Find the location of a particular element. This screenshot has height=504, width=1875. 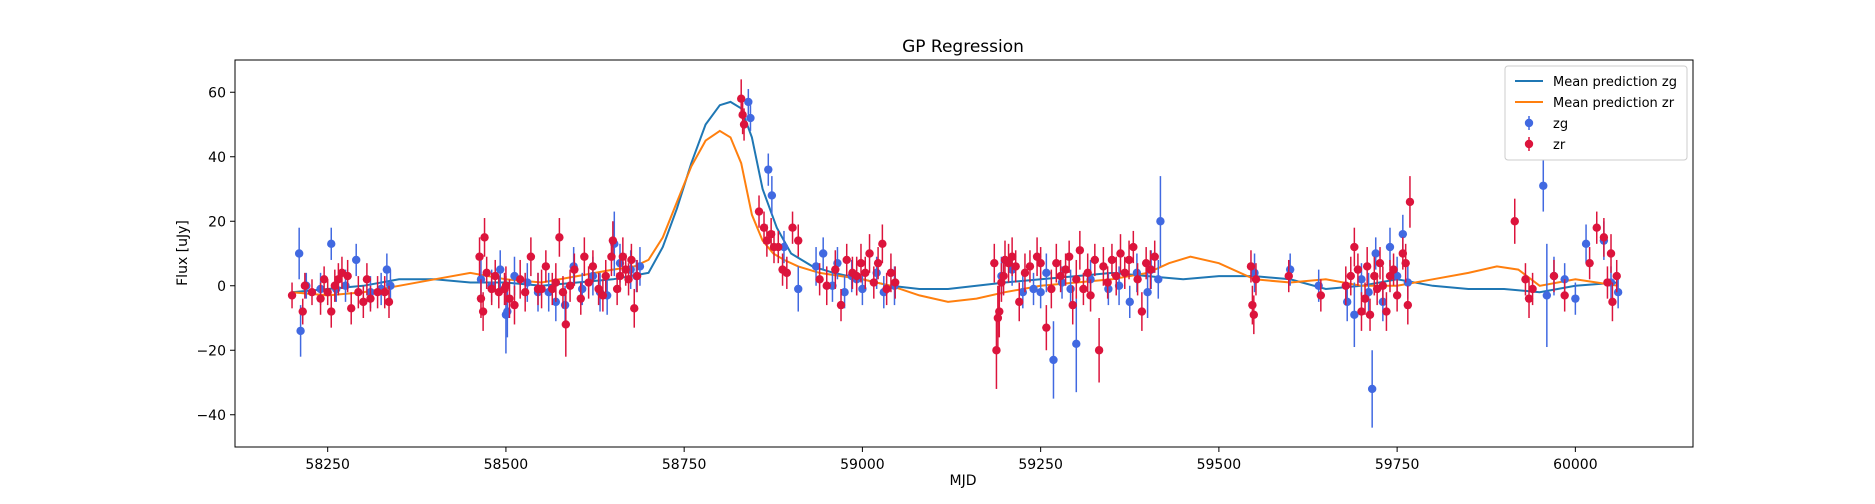

legend-label: Mean prediction zg is located at coordinates (1615, 82).